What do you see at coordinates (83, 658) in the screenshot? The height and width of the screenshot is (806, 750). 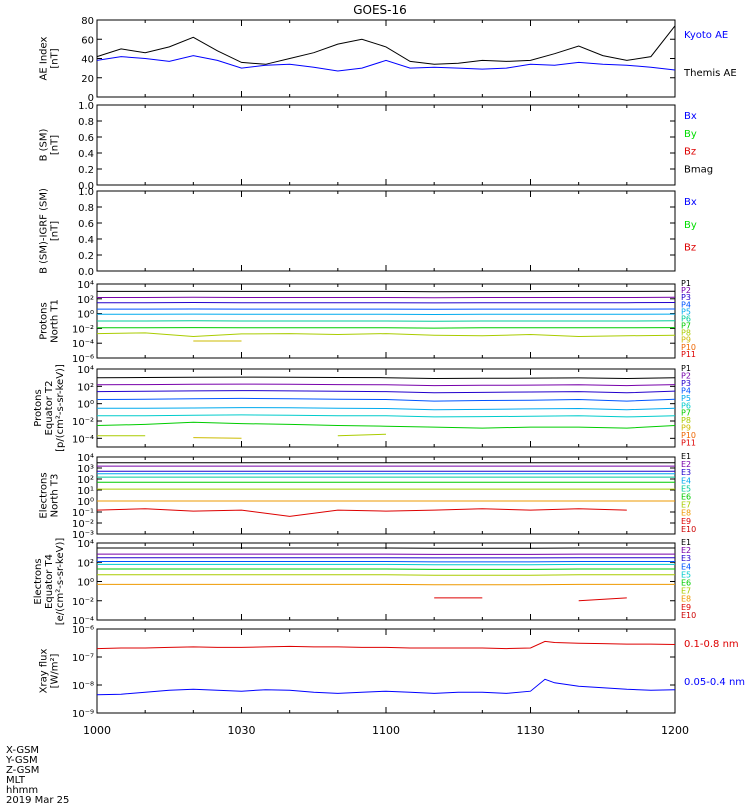 I see `y-tick-label: 10⁻⁷` at bounding box center [83, 658].